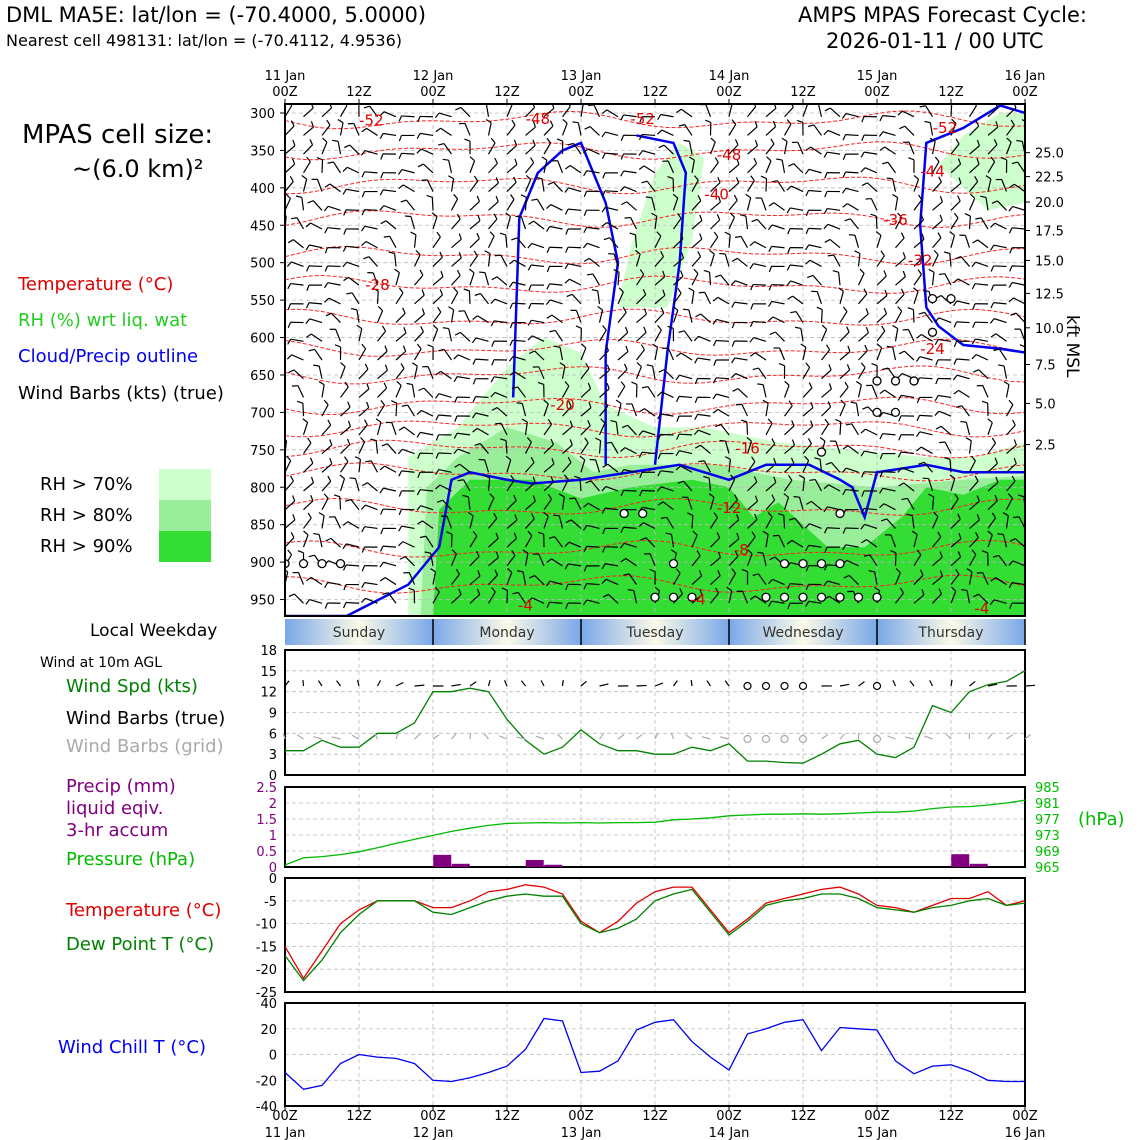  What do you see at coordinates (951, 683) in the screenshot?
I see `wind-barb-true` at bounding box center [951, 683].